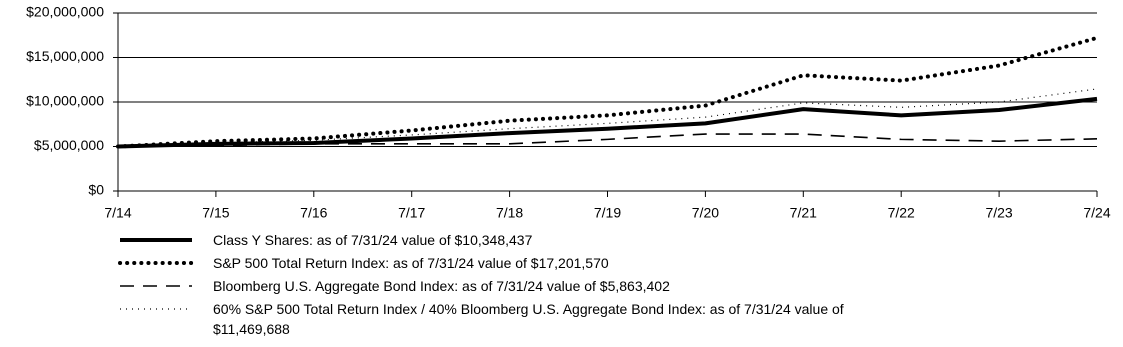 Image resolution: width=1123 pixels, height=347 pixels. Describe the element at coordinates (96, 190) in the screenshot. I see `y-tick-label: $0` at that location.